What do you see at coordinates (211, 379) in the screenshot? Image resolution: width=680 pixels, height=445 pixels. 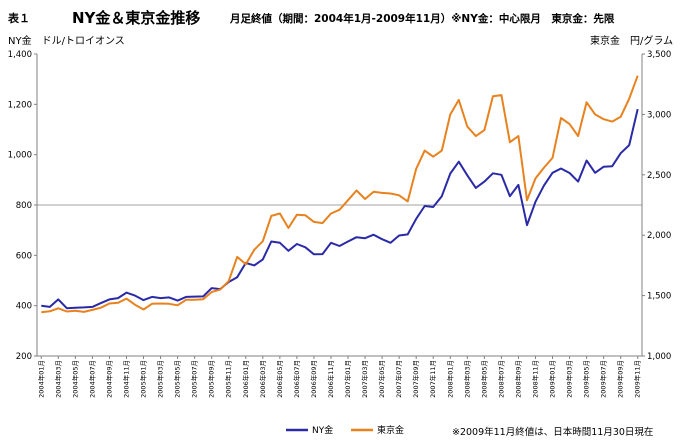 I see `x-tick-label: 2005年09月` at bounding box center [211, 379].